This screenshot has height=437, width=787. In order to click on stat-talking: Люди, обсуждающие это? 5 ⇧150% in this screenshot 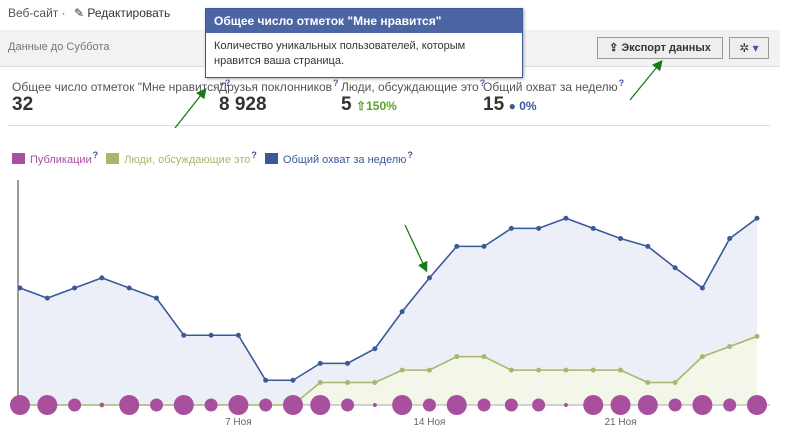, I will do `click(413, 97)`.